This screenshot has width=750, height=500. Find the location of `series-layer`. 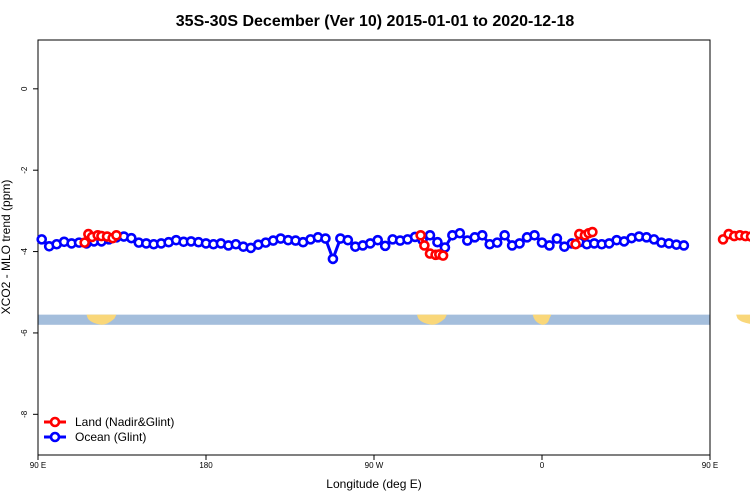

series-layer is located at coordinates (393, 245).